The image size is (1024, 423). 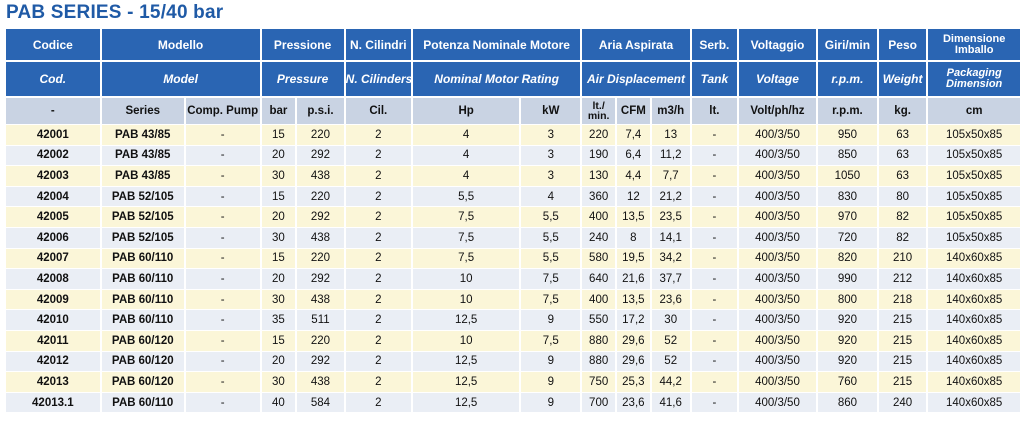 I want to click on header-dimensione: Dimensione Imballo, so click(x=973, y=45).